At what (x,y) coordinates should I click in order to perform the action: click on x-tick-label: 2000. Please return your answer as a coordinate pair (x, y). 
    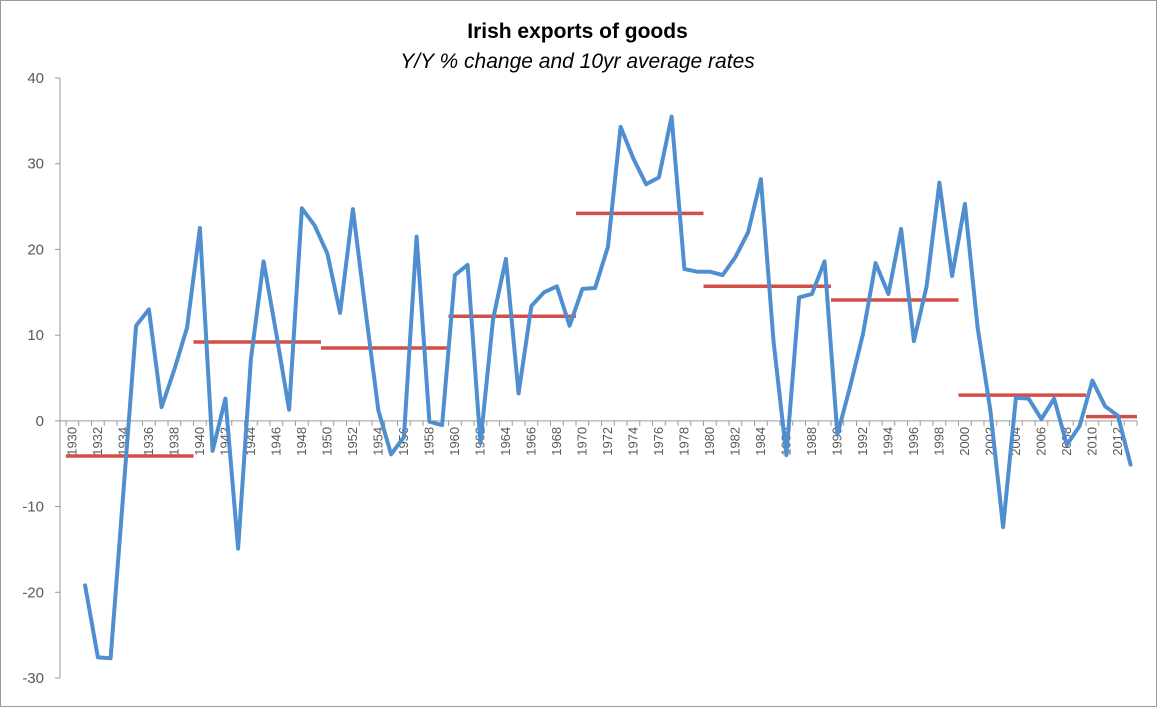
    Looking at the image, I should click on (964, 441).